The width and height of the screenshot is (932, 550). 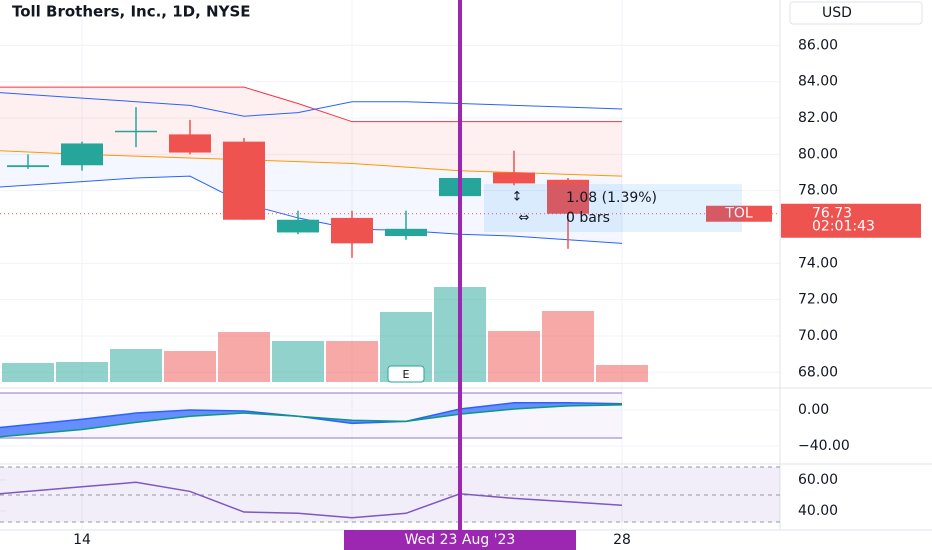 I want to click on band-fill-upper, so click(x=311, y=132).